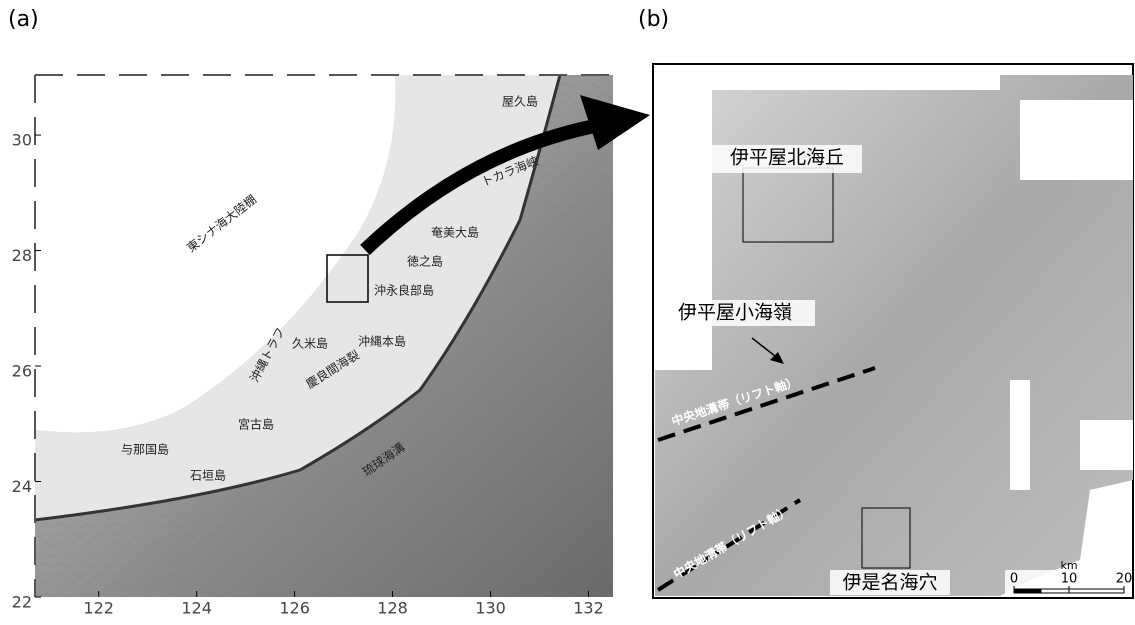 Image resolution: width=1135 pixels, height=625 pixels. Describe the element at coordinates (256, 424) in the screenshot. I see `place-name: 宮古島` at that location.